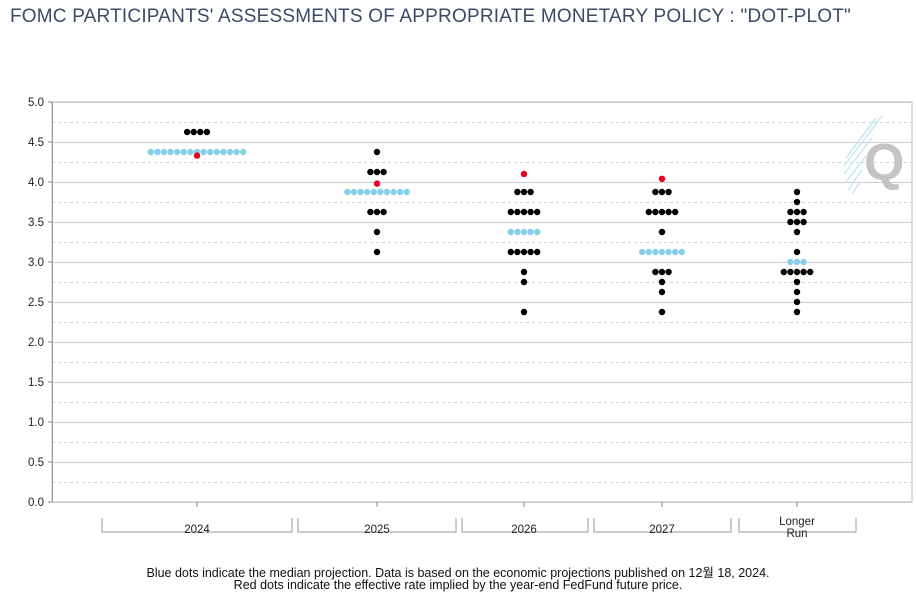 This screenshot has width=916, height=598. What do you see at coordinates (36, 103) in the screenshot?
I see `y-tick-label: 5.0` at bounding box center [36, 103].